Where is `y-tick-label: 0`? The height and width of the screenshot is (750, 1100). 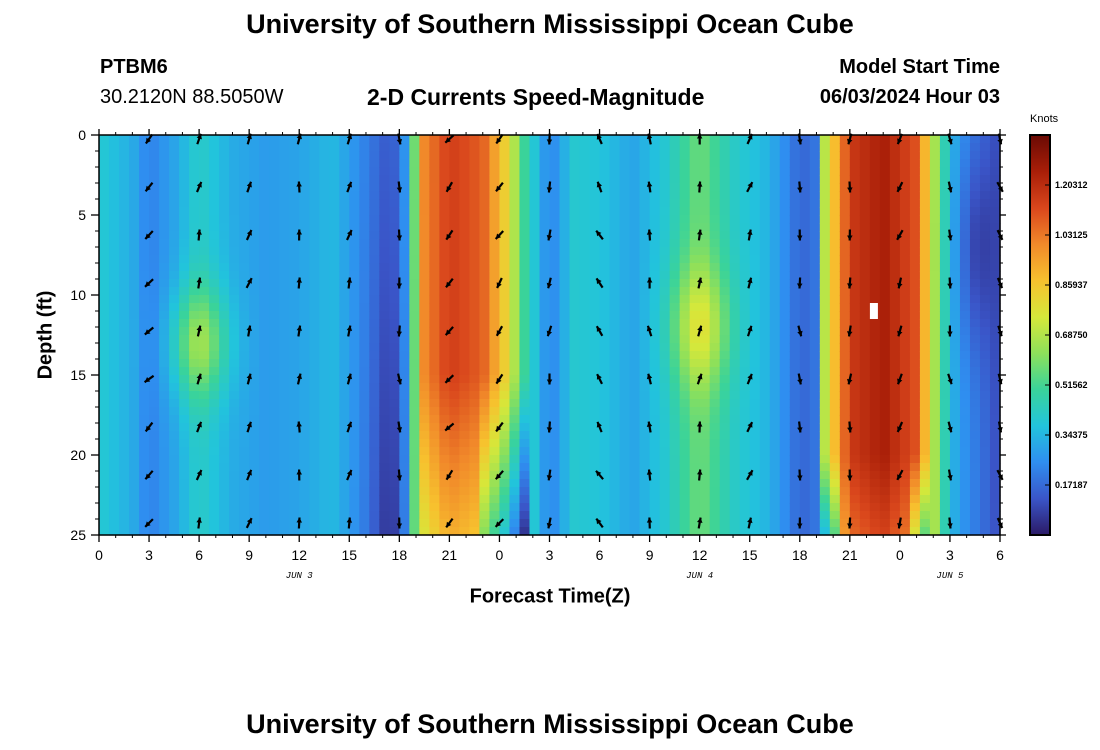 y-tick-label: 0 is located at coordinates (82, 135).